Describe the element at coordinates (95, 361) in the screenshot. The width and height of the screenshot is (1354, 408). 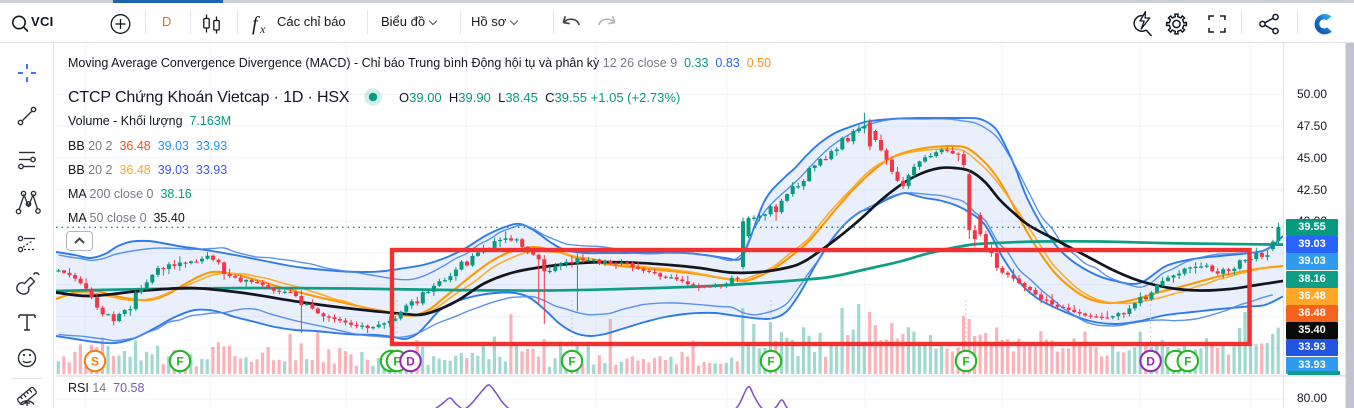
I see `svg-text: S` at that location.